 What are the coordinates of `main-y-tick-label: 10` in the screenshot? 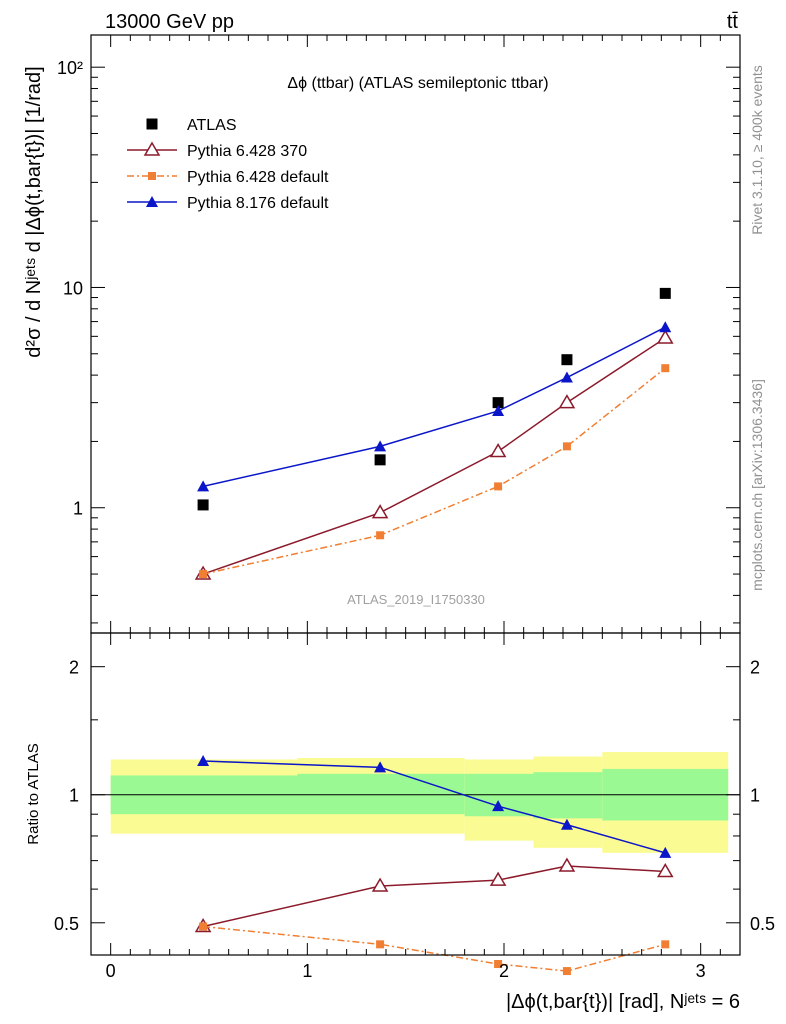 It's located at (73, 288).